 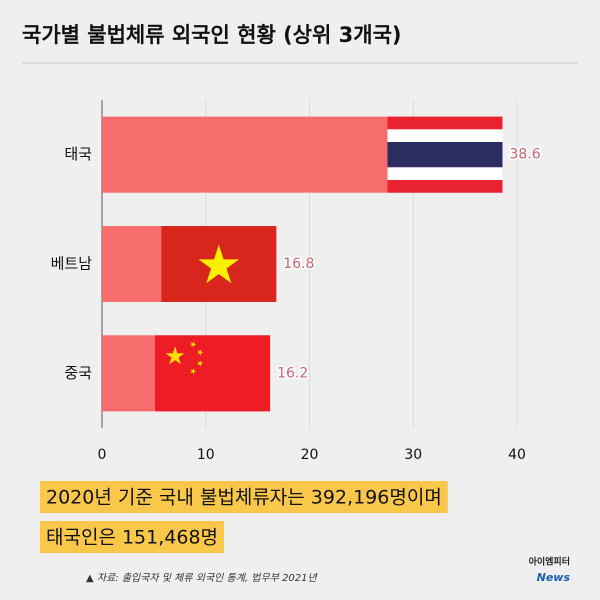 I want to click on annotation-text: 태국인은 151,468명, so click(x=132, y=538).